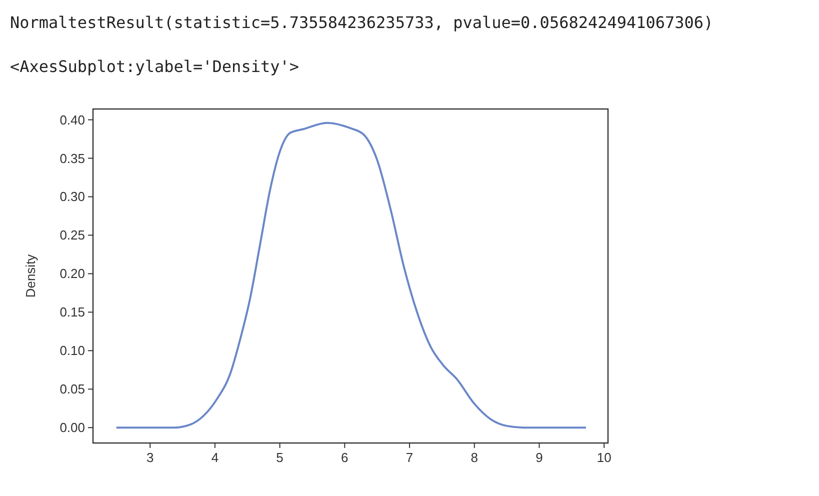  I want to click on x-tick-label: 10, so click(604, 457).